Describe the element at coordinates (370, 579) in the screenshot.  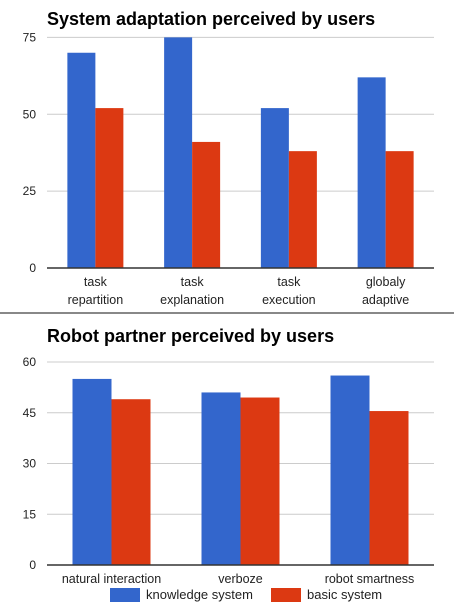
I see `x-tick-label: robot smartness` at that location.